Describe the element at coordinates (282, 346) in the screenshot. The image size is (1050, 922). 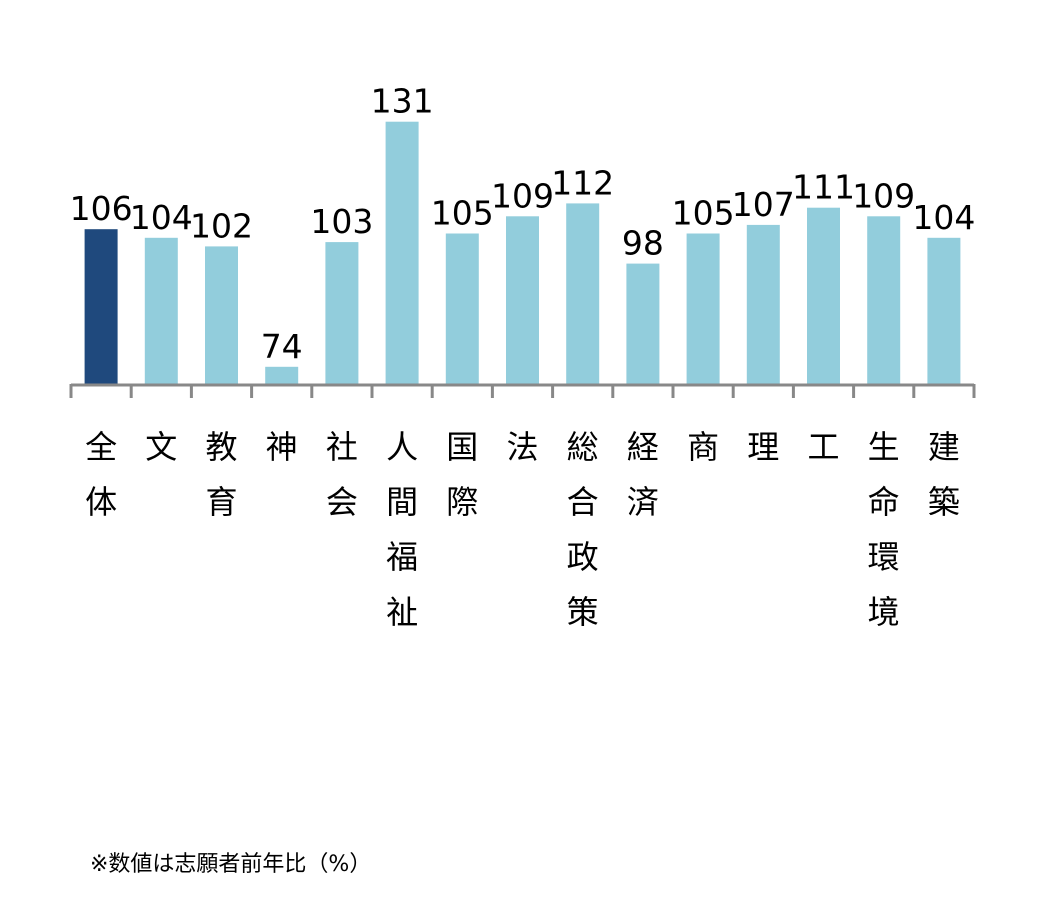
I see `data-label: 74` at that location.